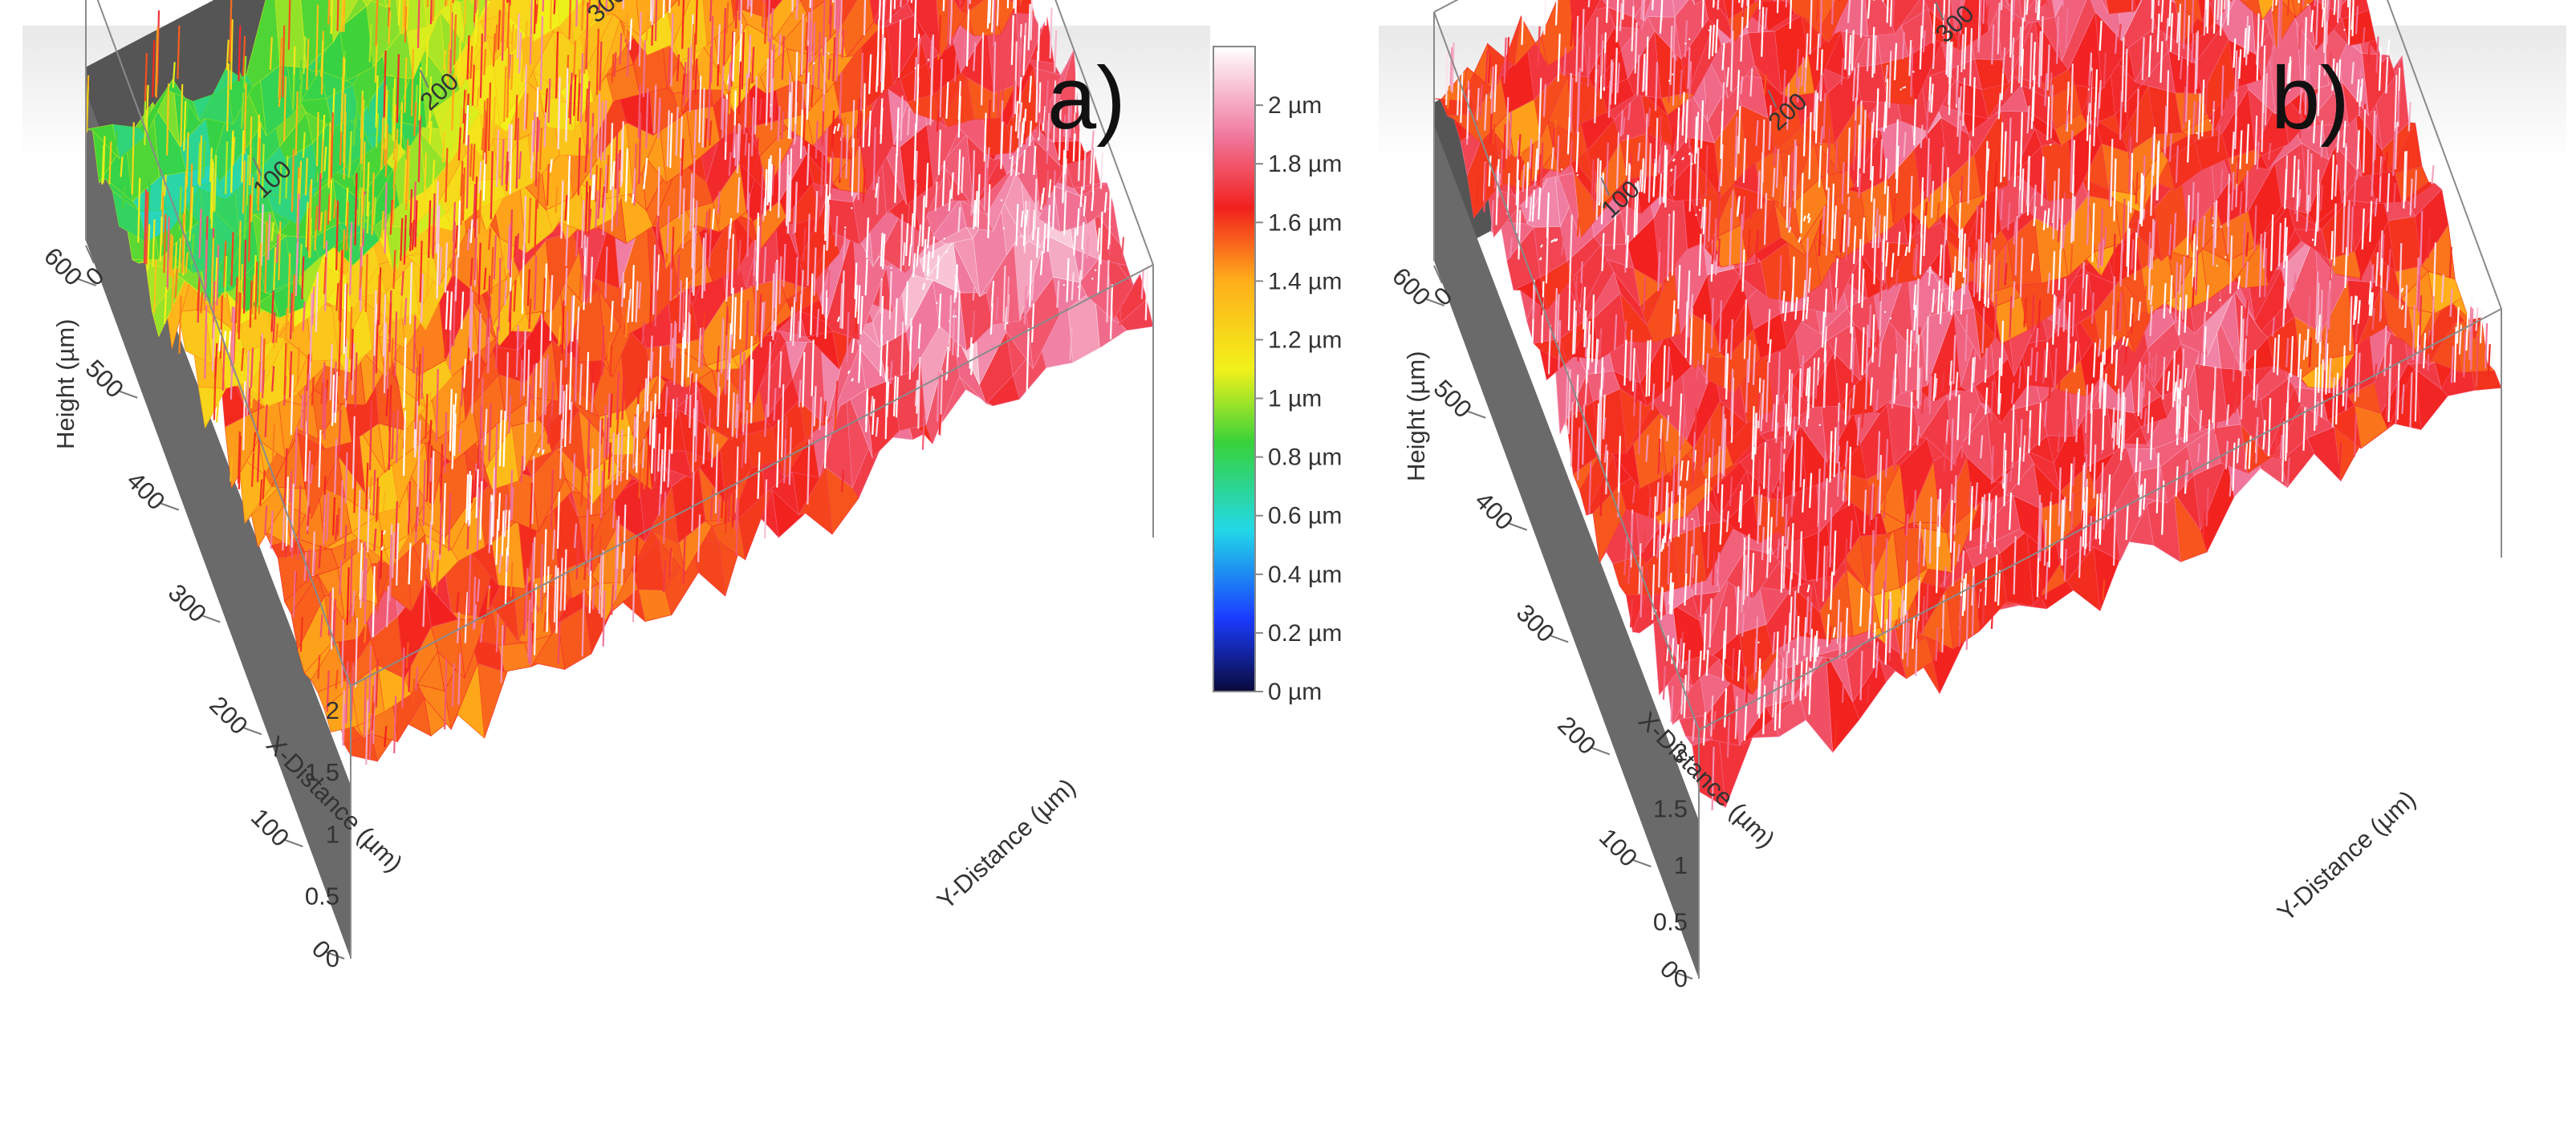 The image size is (2576, 1136). I want to click on x-tick-label: 300, so click(187, 602).